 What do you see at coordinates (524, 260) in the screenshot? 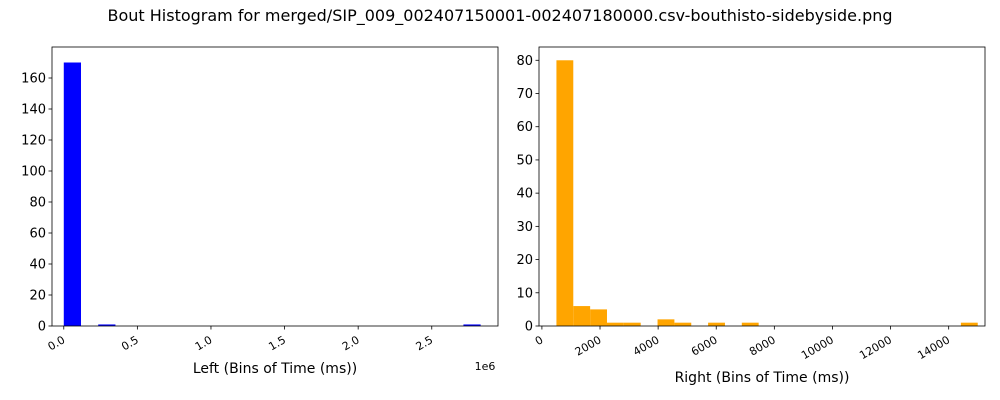
I see `right-y-tick-label: 20` at bounding box center [524, 260].